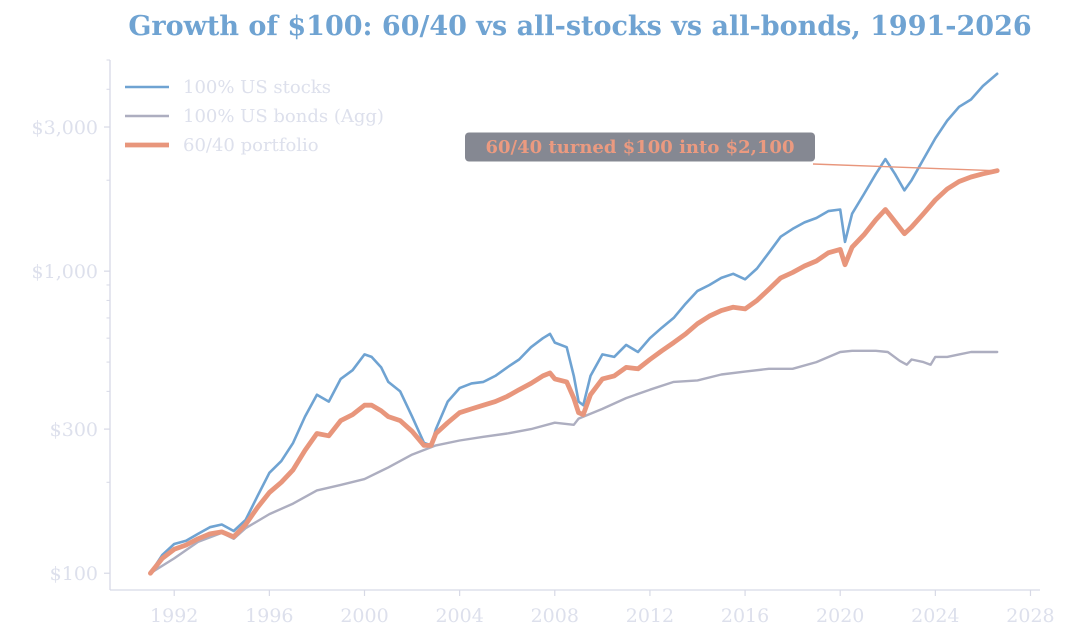 This screenshot has width=1075, height=643. I want to click on annotation-label: 60/40 turned $100 into $2,100, so click(640, 147).